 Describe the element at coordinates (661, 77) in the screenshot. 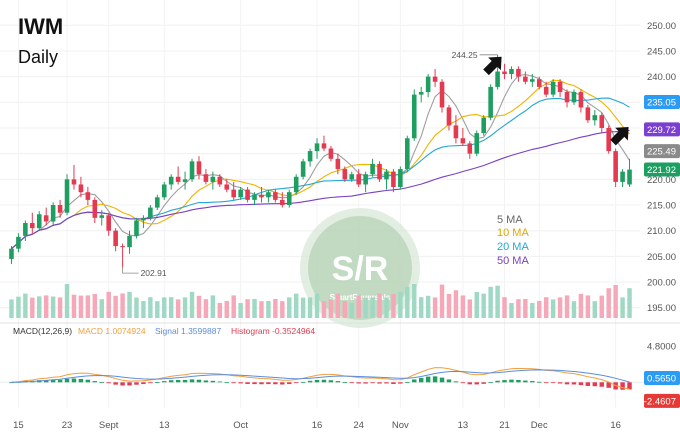

I see `price-tick-label: 240.00` at that location.